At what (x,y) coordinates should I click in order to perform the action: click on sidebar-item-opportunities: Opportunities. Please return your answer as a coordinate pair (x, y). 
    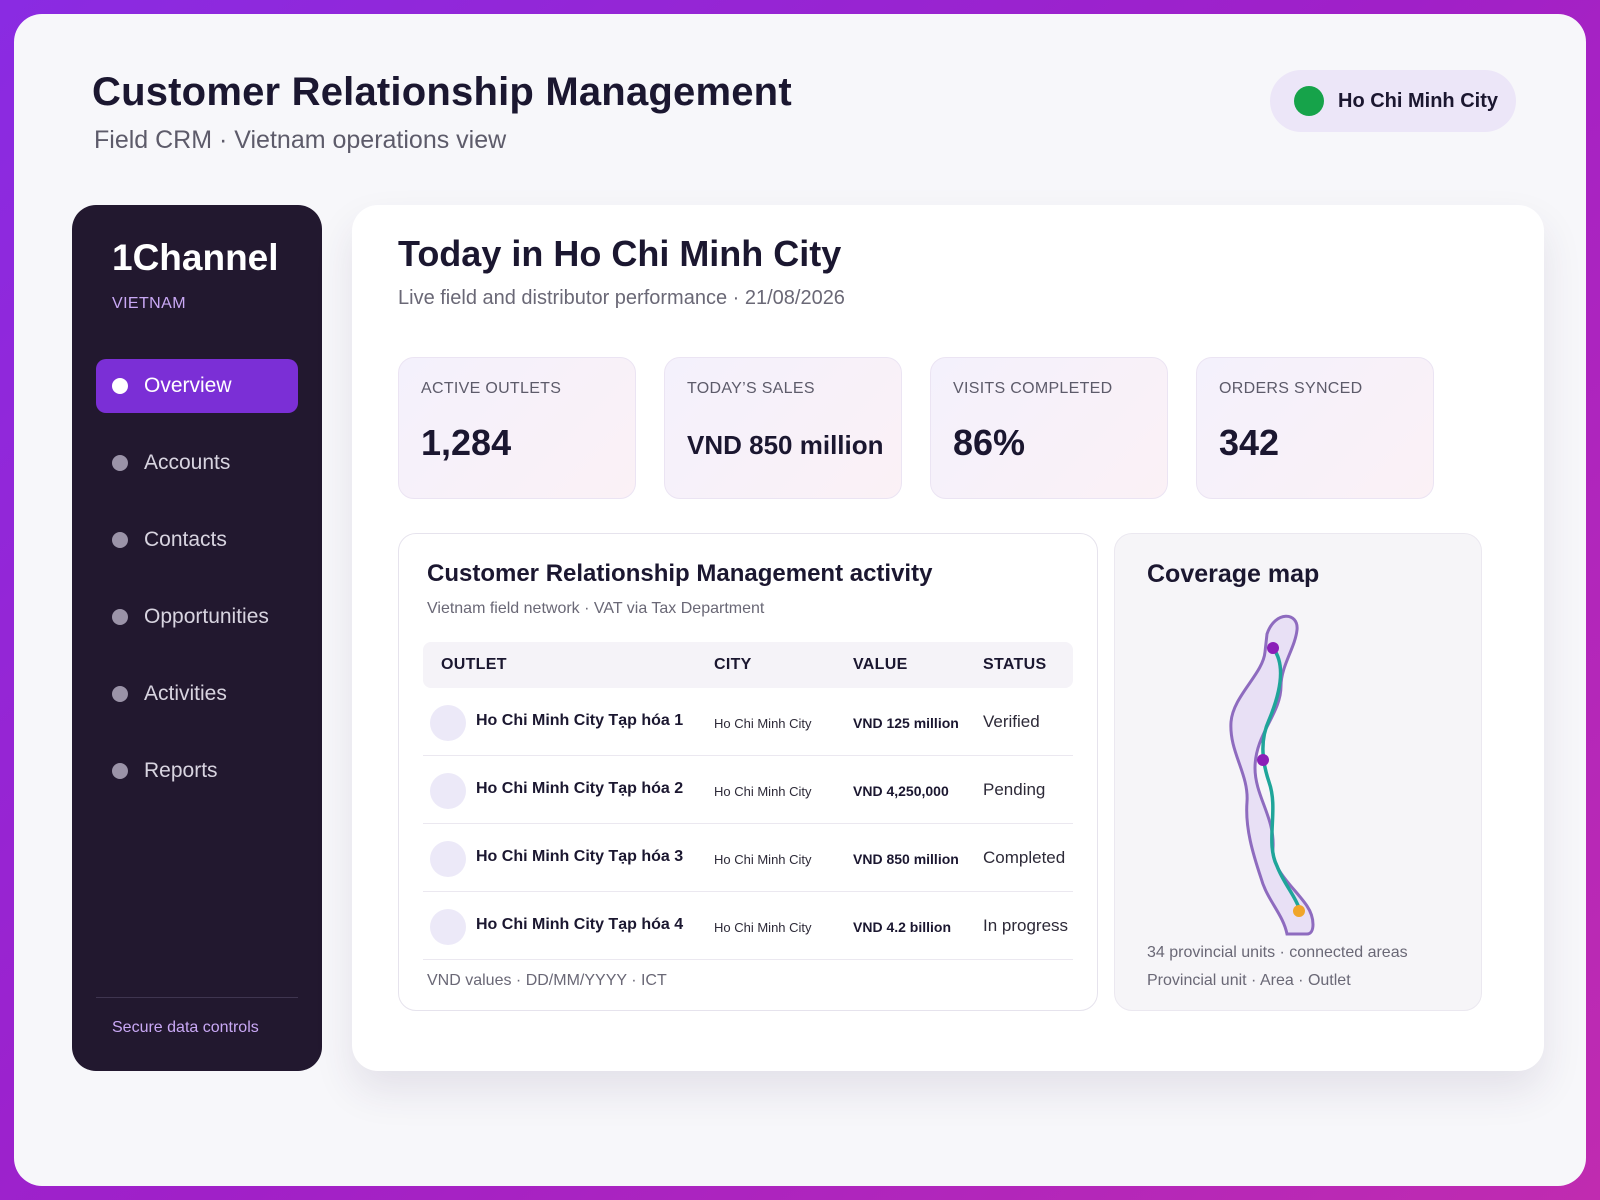
    Looking at the image, I should click on (197, 617).